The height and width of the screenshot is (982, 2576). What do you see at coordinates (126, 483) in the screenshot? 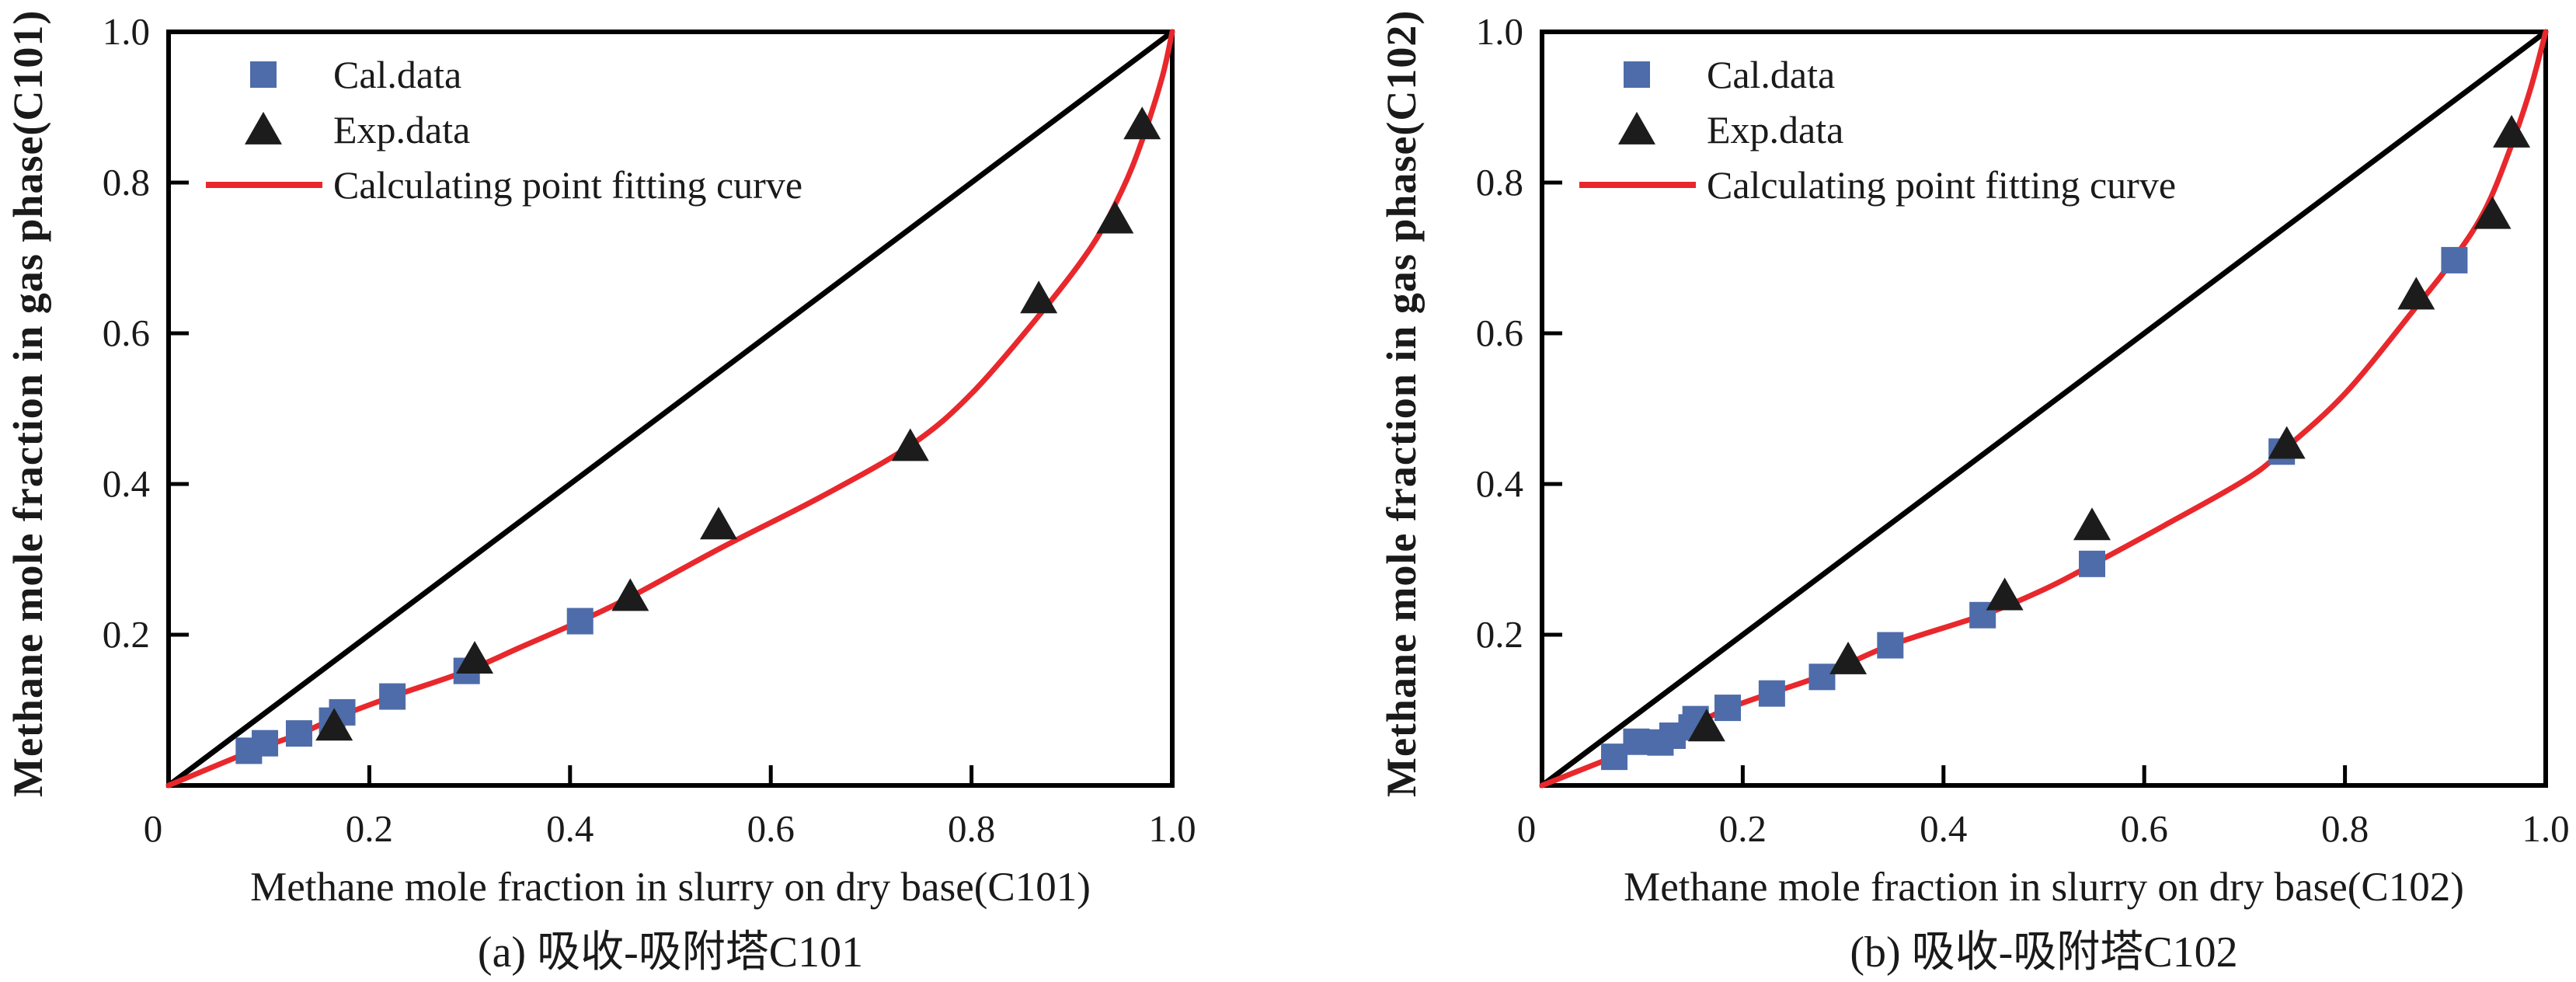
I see `y-tick-label-c101: 0.4` at bounding box center [126, 483].